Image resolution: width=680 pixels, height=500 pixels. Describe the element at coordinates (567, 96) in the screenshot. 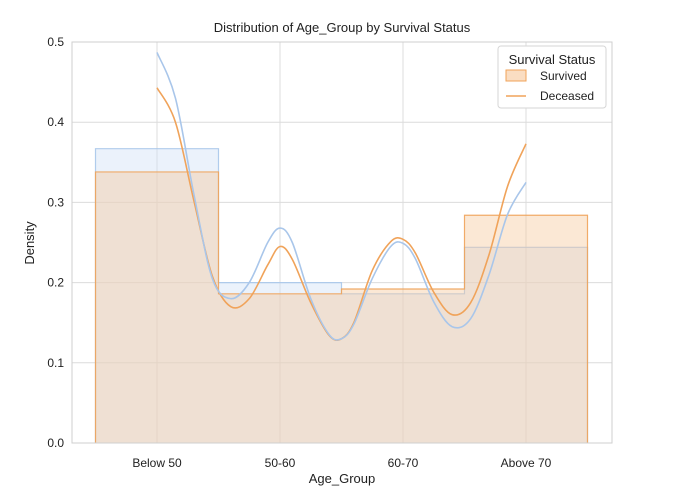

I see `legend-label-deceased: Deceased` at that location.